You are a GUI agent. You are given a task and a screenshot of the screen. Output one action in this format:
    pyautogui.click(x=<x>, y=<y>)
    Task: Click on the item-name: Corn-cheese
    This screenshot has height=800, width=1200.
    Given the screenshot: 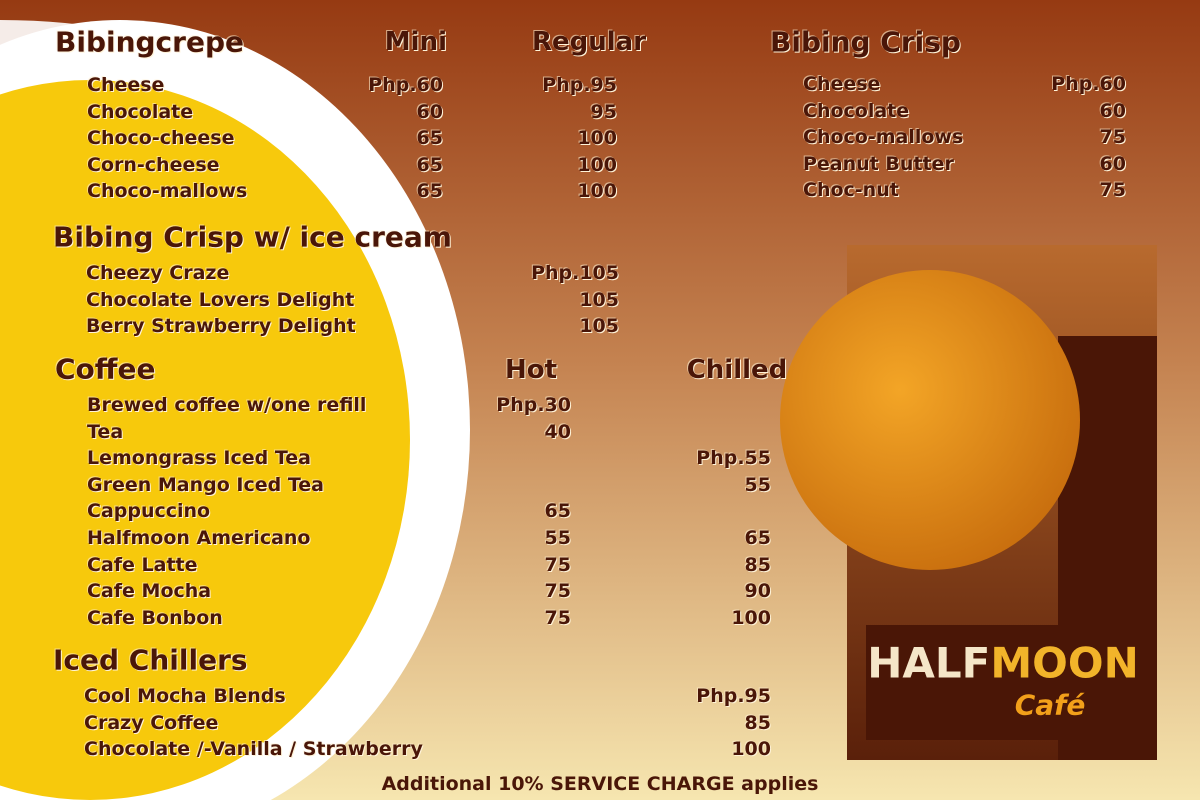 What is the action you would take?
    pyautogui.click(x=153, y=164)
    